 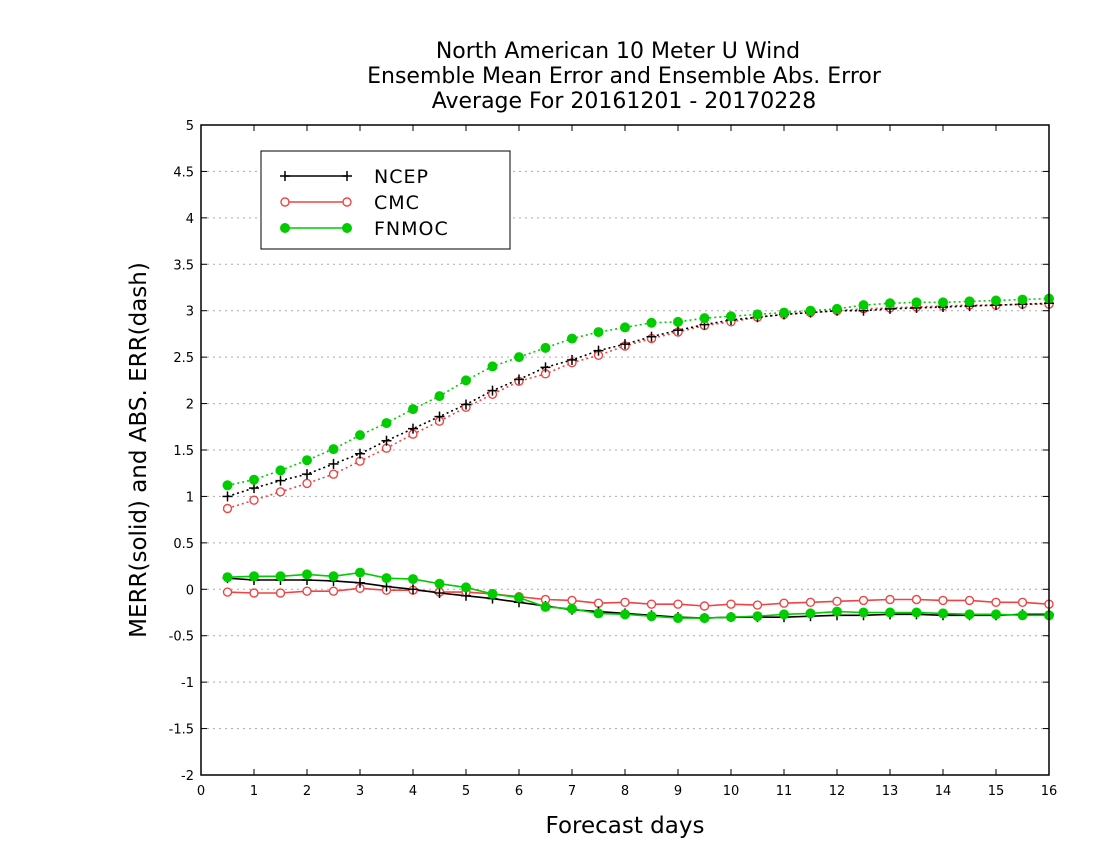 I want to click on x-tick-label: 14, so click(x=943, y=791).